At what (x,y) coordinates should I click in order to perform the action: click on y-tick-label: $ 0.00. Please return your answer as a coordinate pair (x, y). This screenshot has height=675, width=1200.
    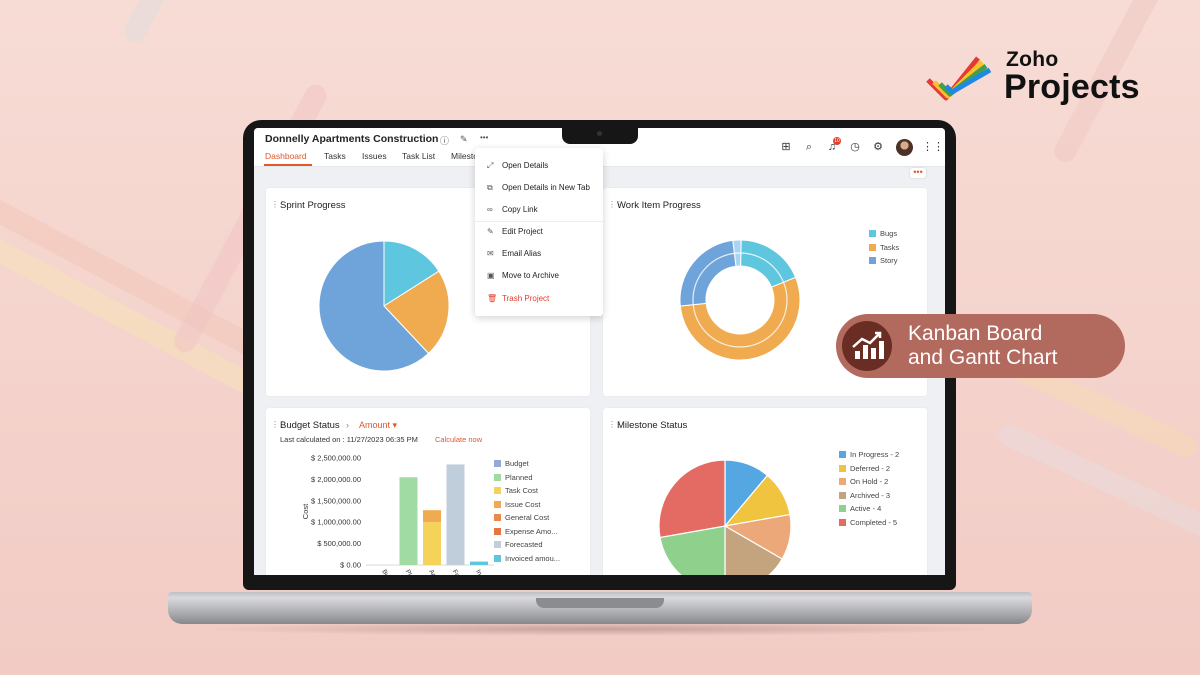
    Looking at the image, I should click on (350, 565).